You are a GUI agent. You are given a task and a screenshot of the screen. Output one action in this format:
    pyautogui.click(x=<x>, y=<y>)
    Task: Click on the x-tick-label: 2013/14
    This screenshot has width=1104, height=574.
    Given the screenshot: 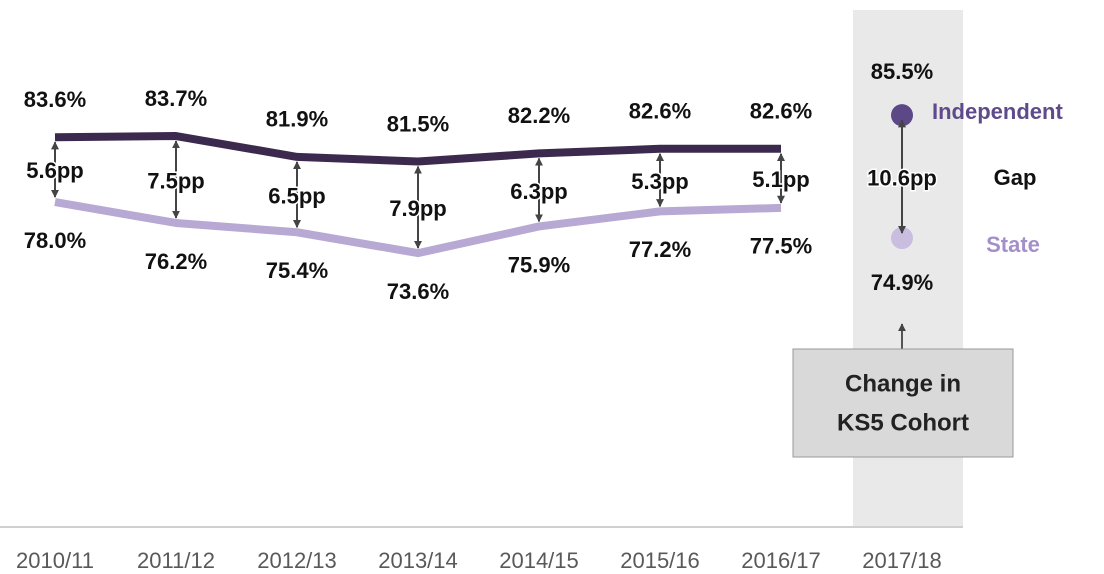 What is the action you would take?
    pyautogui.click(x=418, y=560)
    